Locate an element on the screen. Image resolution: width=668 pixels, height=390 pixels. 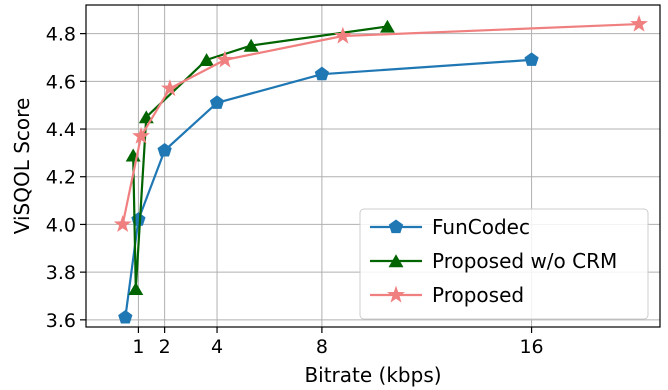
x-axis-label: Bitrate (kbps) is located at coordinates (372, 375).